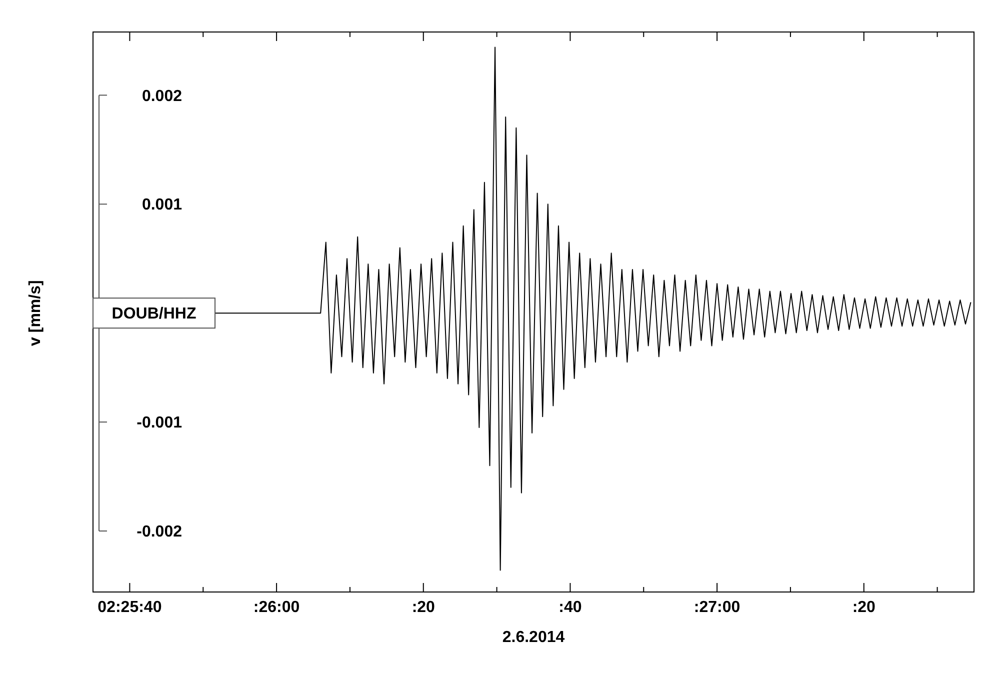 This screenshot has height=677, width=1000. Describe the element at coordinates (717, 607) in the screenshot. I see `x-tick-label: :27:00` at that location.